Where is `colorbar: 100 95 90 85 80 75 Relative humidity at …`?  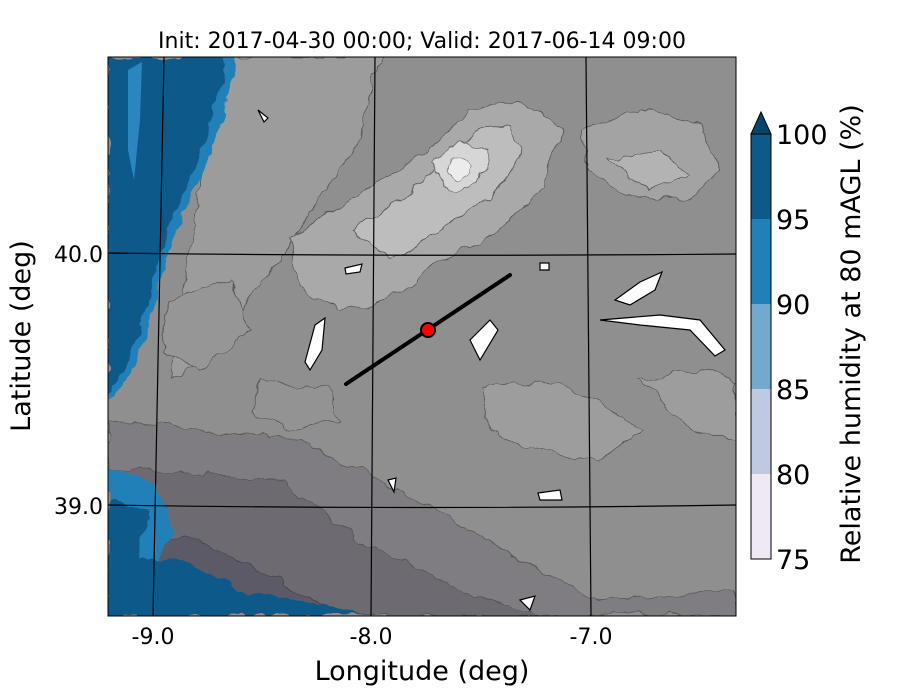
colorbar: 100 95 90 85 80 75 Relative humidity at … is located at coordinates (808, 340).